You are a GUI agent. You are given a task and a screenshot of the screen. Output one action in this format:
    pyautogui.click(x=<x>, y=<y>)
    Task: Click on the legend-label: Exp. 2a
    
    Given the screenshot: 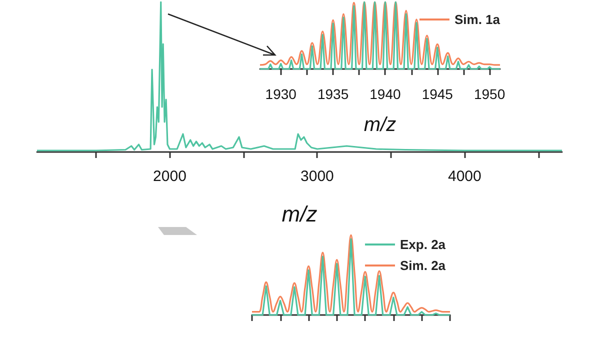 What is the action you would take?
    pyautogui.click(x=423, y=244)
    